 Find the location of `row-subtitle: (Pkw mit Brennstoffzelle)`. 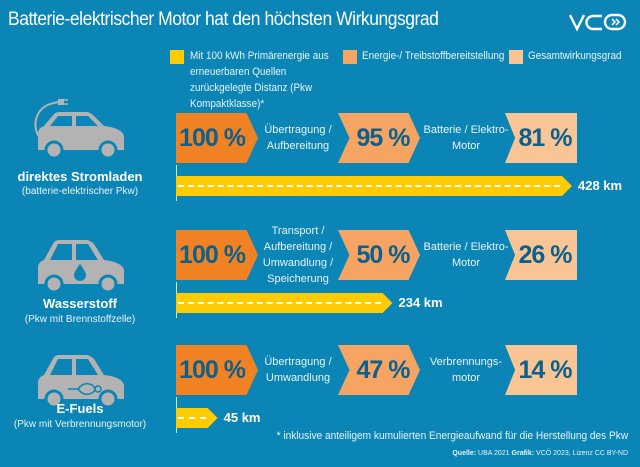

row-subtitle: (Pkw mit Brennstoffzelle) is located at coordinates (80, 319).